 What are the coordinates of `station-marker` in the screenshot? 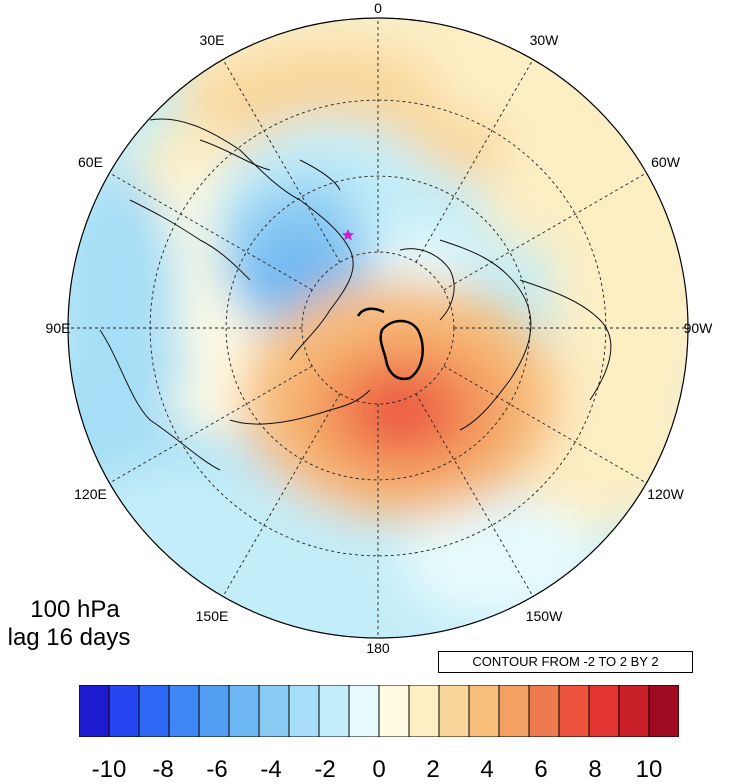 It's located at (348, 235).